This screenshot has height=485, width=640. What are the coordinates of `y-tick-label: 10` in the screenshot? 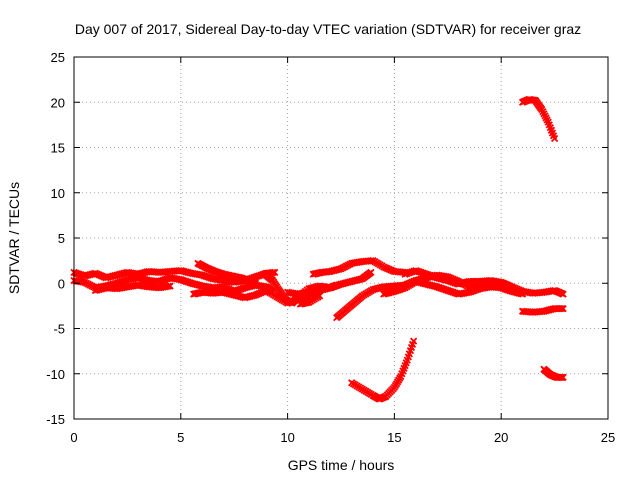 It's located at (58, 193).